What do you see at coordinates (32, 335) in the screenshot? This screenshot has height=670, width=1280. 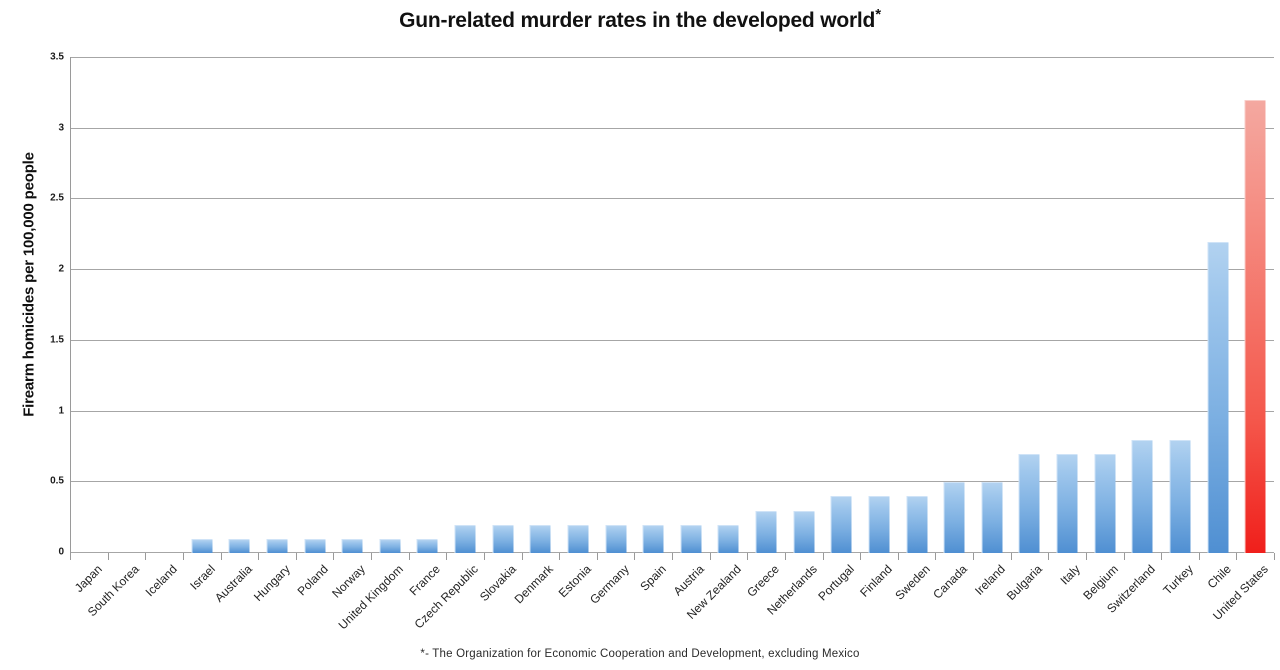 I see `y-axis-tick-labels: 0 0.5 1 1.5 2 2.5 3 3.5` at bounding box center [32, 335].